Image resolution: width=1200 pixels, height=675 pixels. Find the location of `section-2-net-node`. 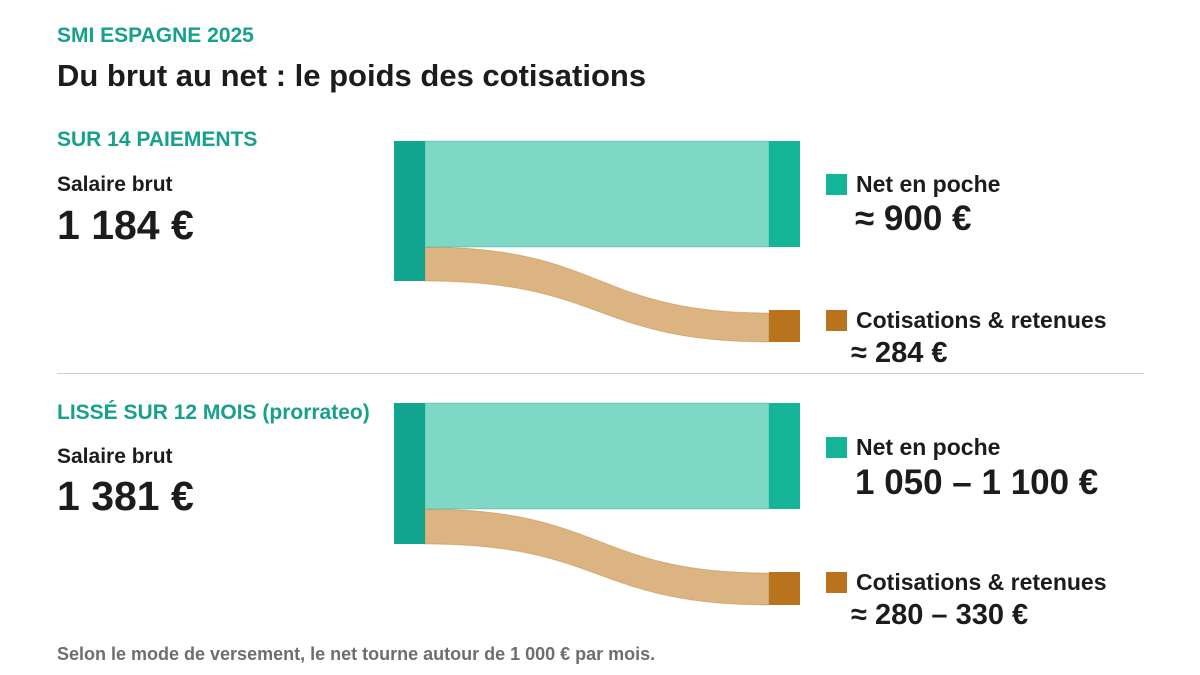

section-2-net-node is located at coordinates (784, 456).